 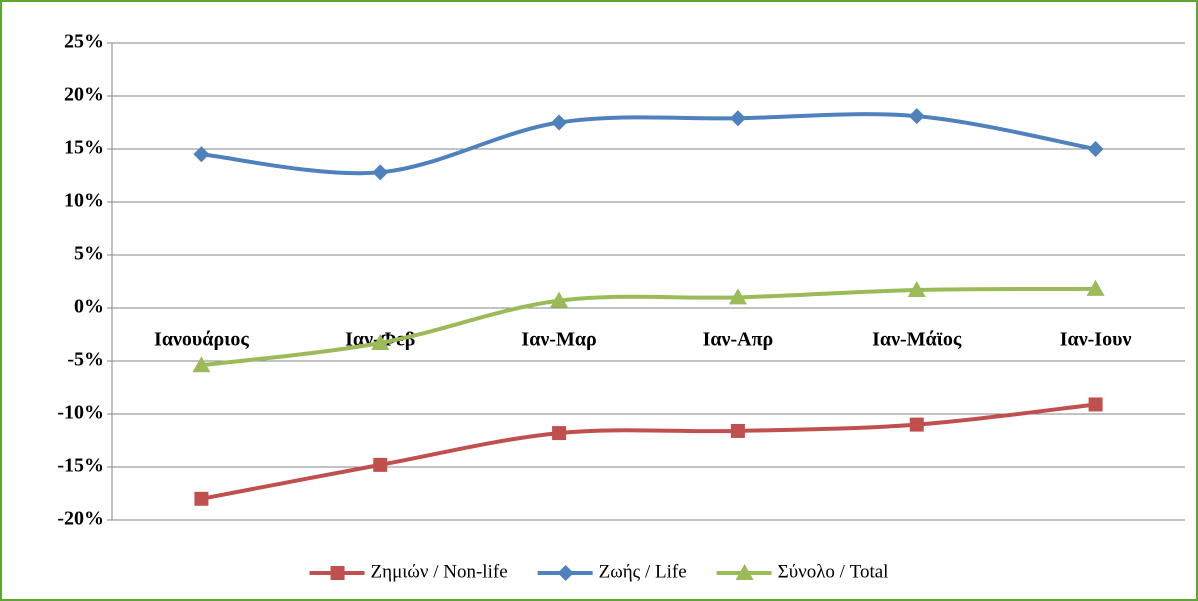 I want to click on y-tick-label: 20%, so click(x=84, y=95).